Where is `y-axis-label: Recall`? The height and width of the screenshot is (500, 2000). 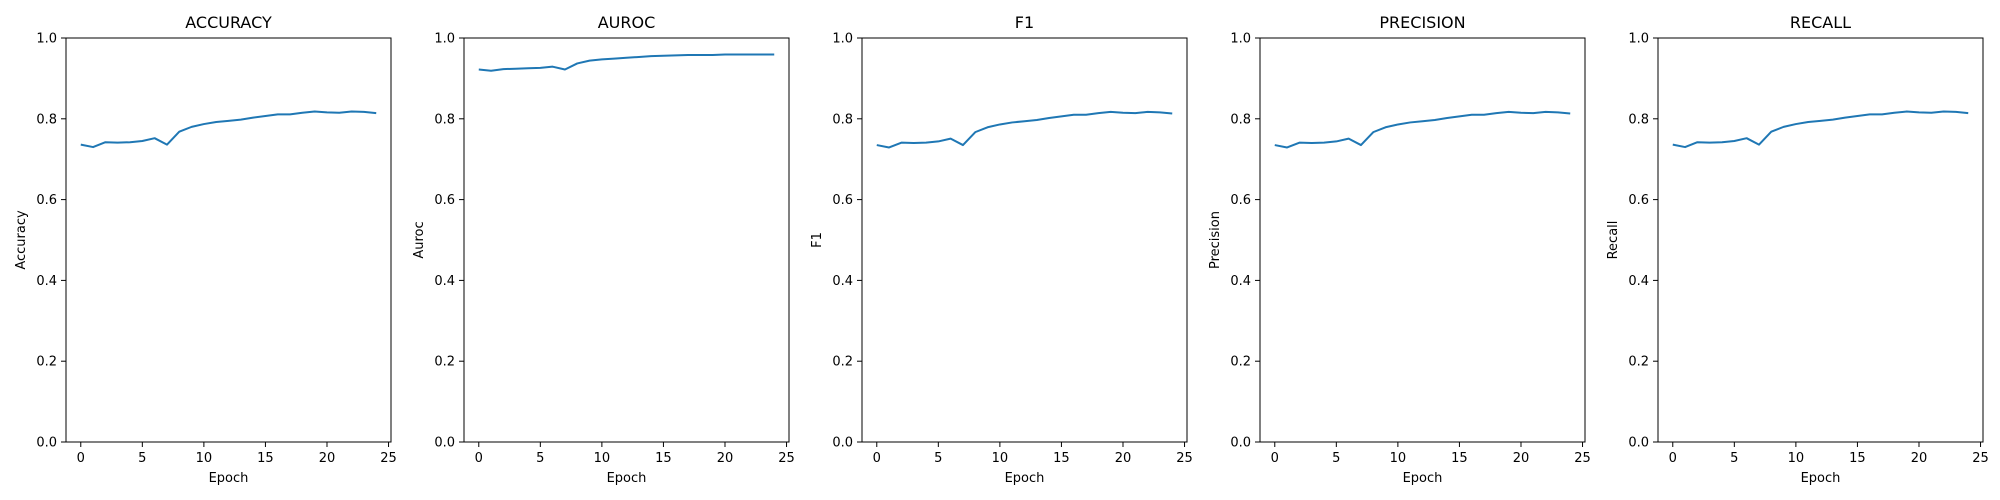
y-axis-label: Recall is located at coordinates (1613, 240).